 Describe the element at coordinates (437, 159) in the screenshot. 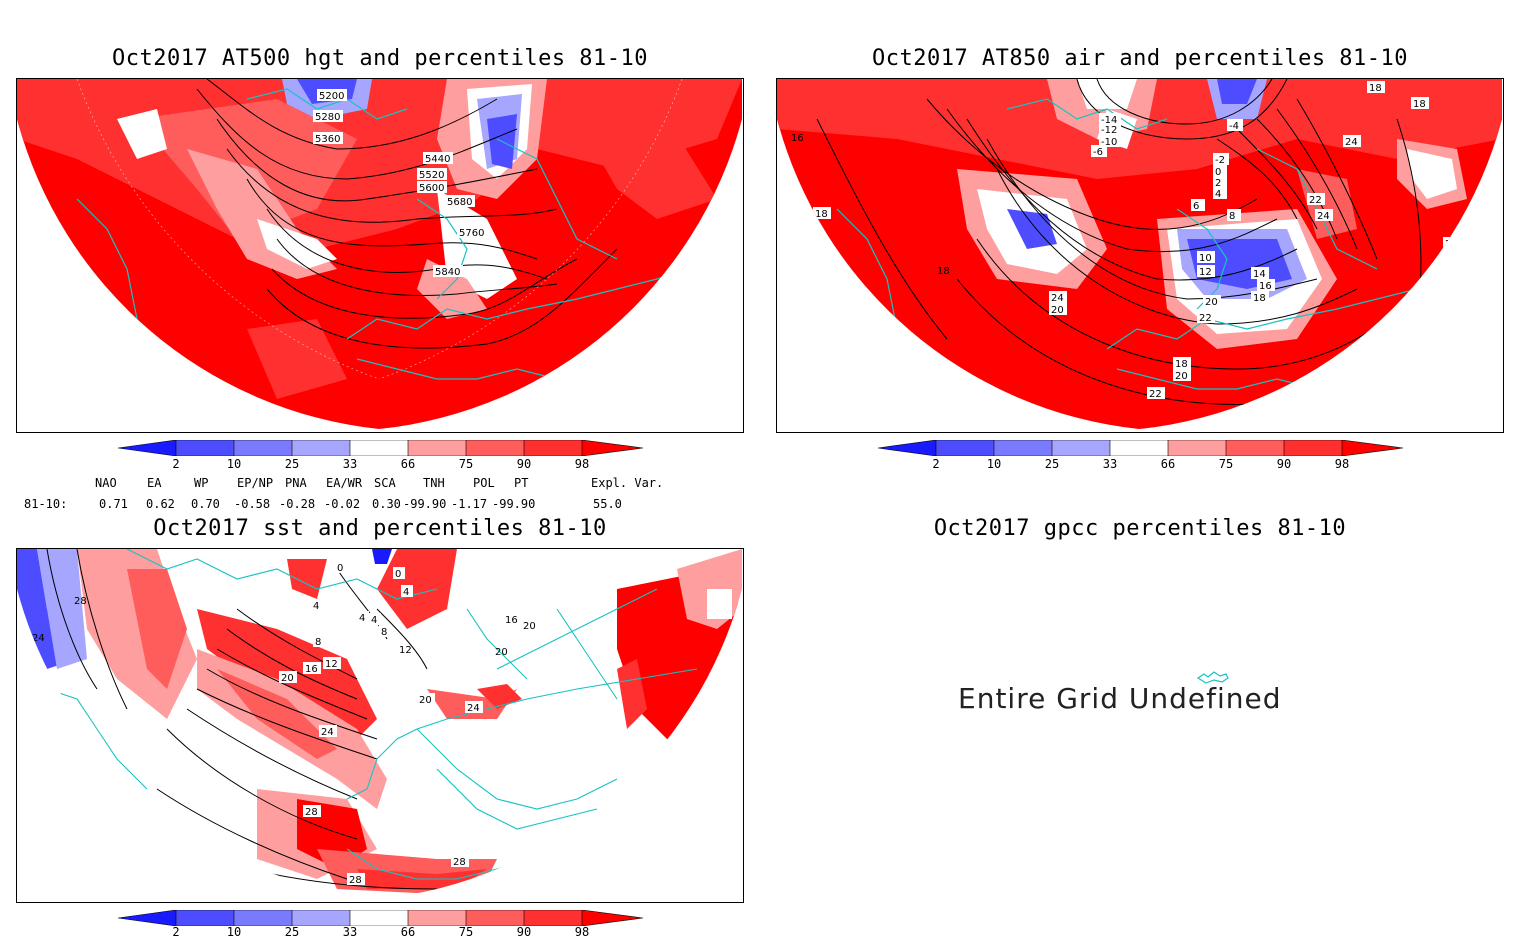

I see `hgt-contour-label: 5440` at that location.